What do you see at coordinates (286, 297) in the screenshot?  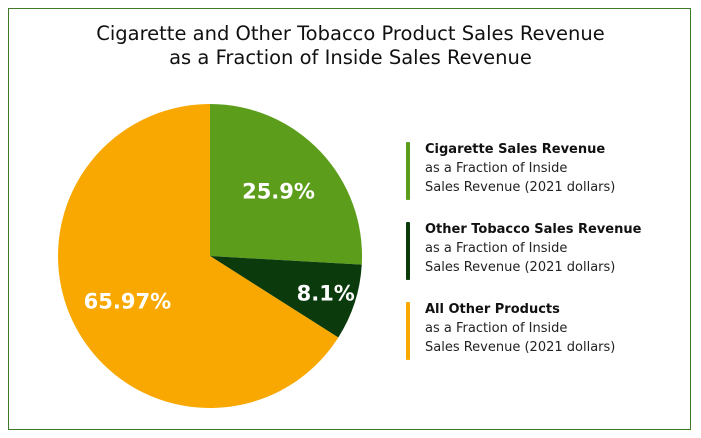 I see `pie-slice-other-tobacco` at bounding box center [286, 297].